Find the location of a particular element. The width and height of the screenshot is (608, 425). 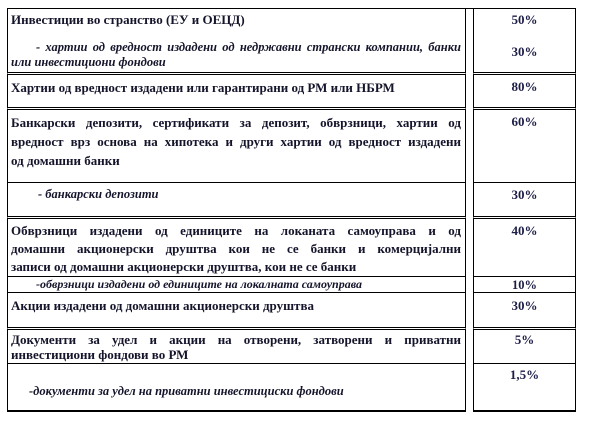

row-subitem-line: или инвестициони фондови is located at coordinates (88, 62).